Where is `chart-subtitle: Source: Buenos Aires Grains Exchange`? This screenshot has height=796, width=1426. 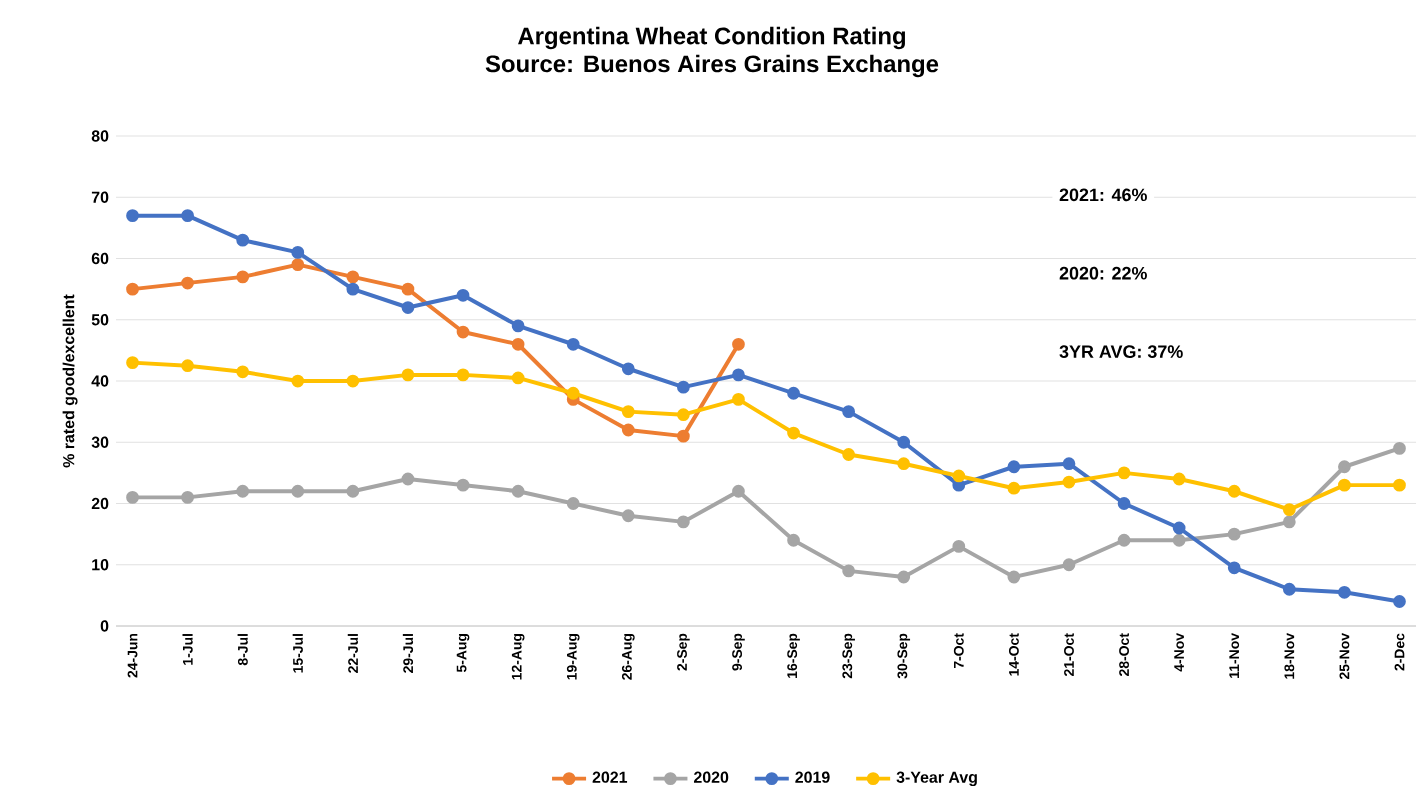 chart-subtitle: Source: Buenos Aires Grains Exchange is located at coordinates (712, 66).